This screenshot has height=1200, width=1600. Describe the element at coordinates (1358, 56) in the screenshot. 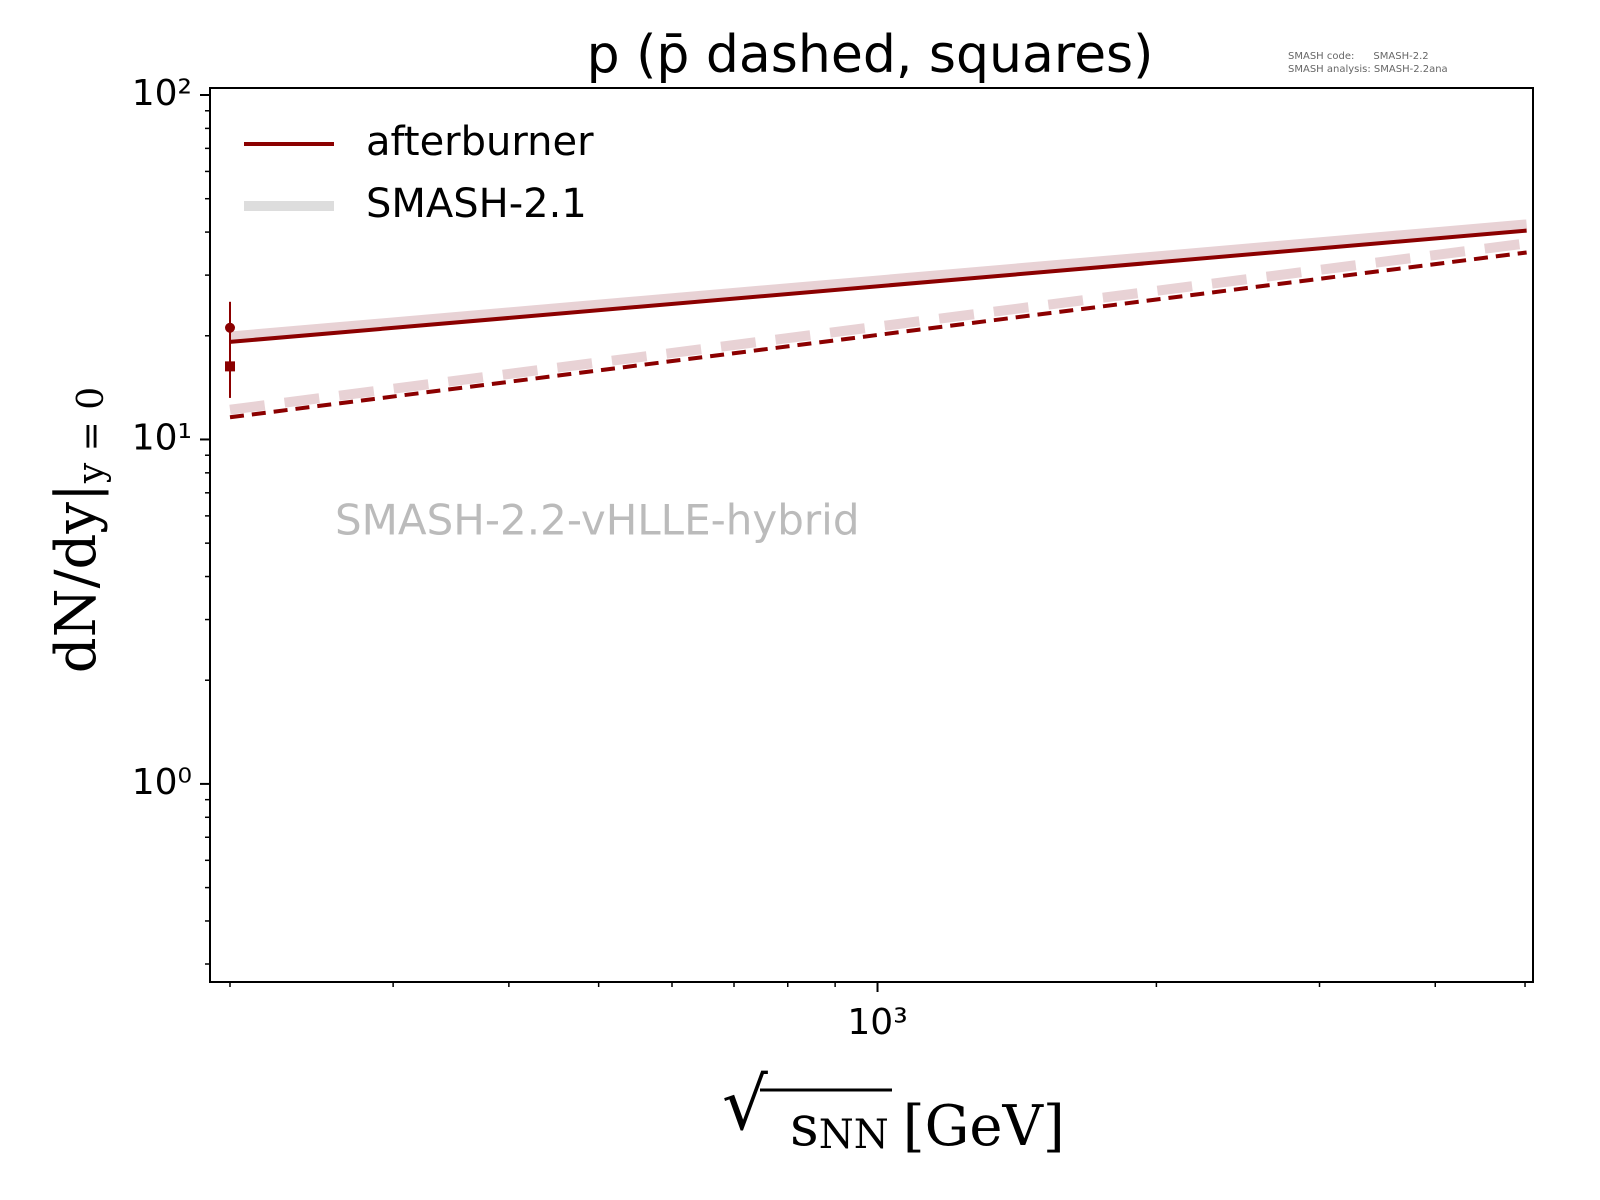

I see `version-text: SMASH code: SMASH-2.2` at that location.